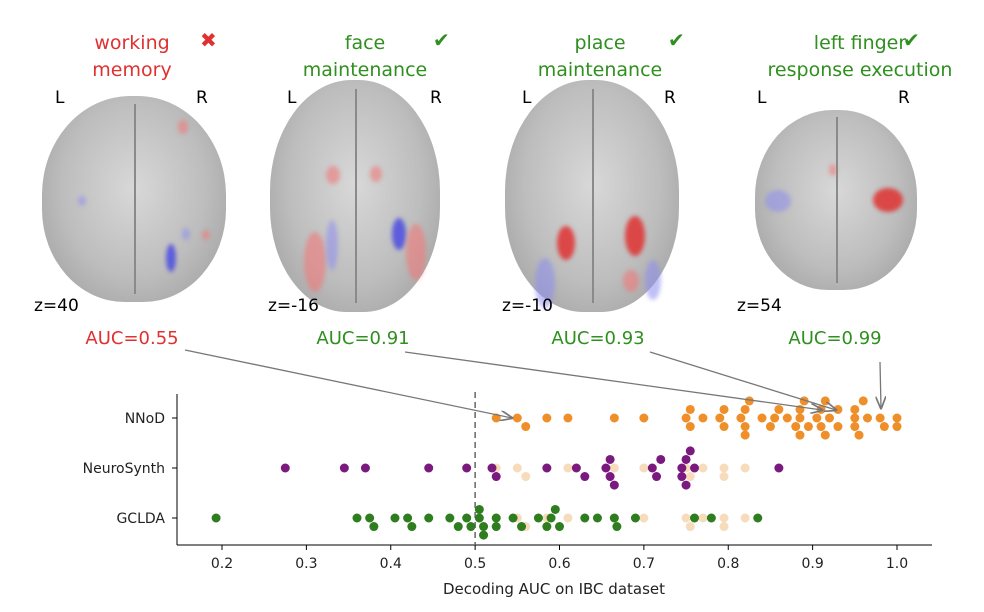 This screenshot has width=984, height=612. Describe the element at coordinates (134, 199) in the screenshot. I see `brain-slice-image` at that location.